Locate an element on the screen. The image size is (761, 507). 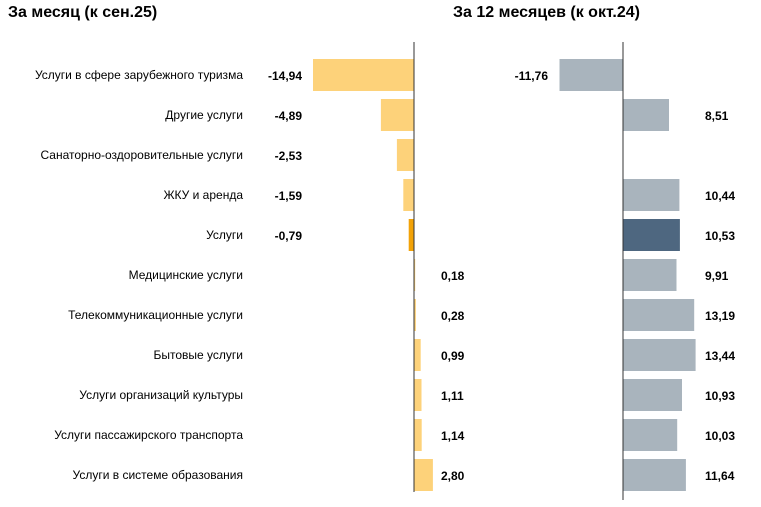
category-label: Бытовые услуги is located at coordinates (199, 355).